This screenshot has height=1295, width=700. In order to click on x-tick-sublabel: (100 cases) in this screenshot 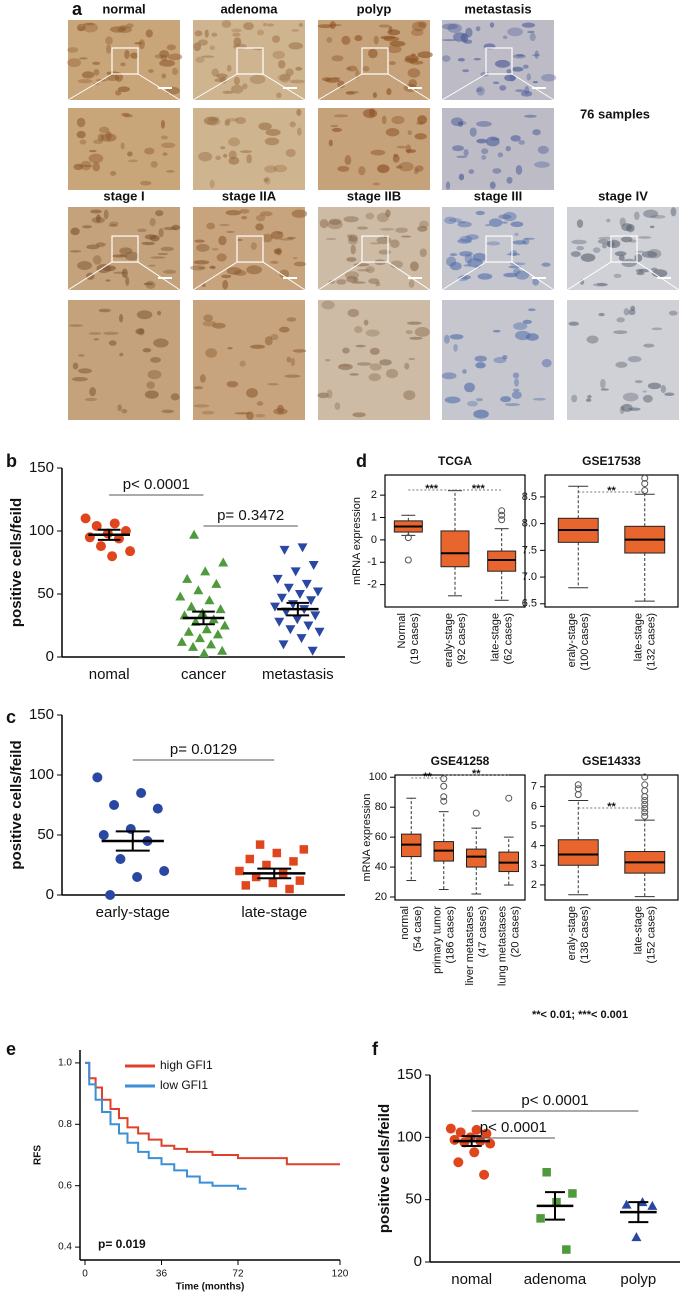, I will do `click(585, 641)`.